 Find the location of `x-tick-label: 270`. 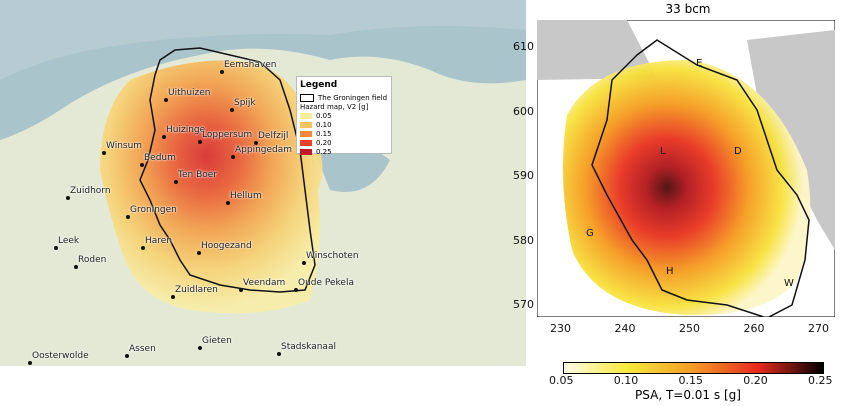

x-tick-label: 270 is located at coordinates (818, 328).